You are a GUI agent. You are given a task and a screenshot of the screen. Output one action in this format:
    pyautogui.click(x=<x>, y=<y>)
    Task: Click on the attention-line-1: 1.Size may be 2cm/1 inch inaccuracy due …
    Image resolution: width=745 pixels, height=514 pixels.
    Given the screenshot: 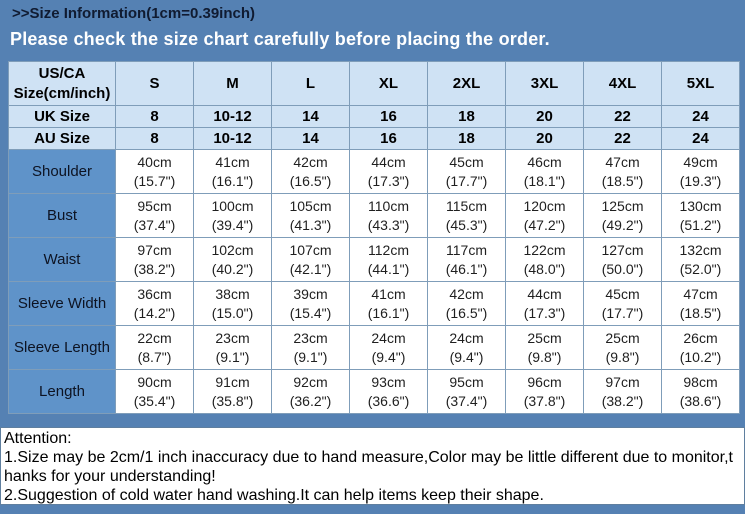 What is the action you would take?
    pyautogui.click(x=368, y=457)
    